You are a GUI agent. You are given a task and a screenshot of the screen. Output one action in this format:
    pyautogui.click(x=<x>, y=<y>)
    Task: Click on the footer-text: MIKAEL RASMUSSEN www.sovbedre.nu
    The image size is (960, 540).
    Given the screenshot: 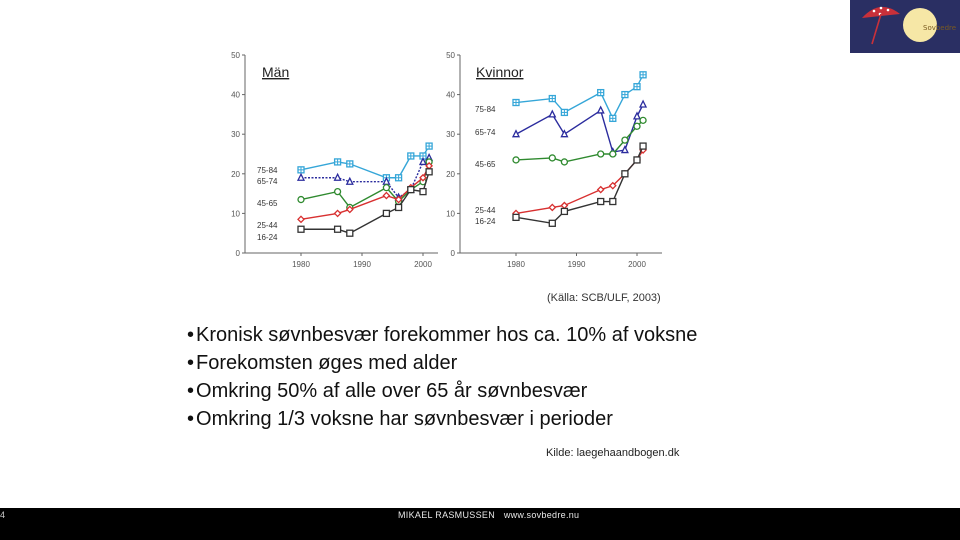 What is the action you would take?
    pyautogui.click(x=491, y=515)
    